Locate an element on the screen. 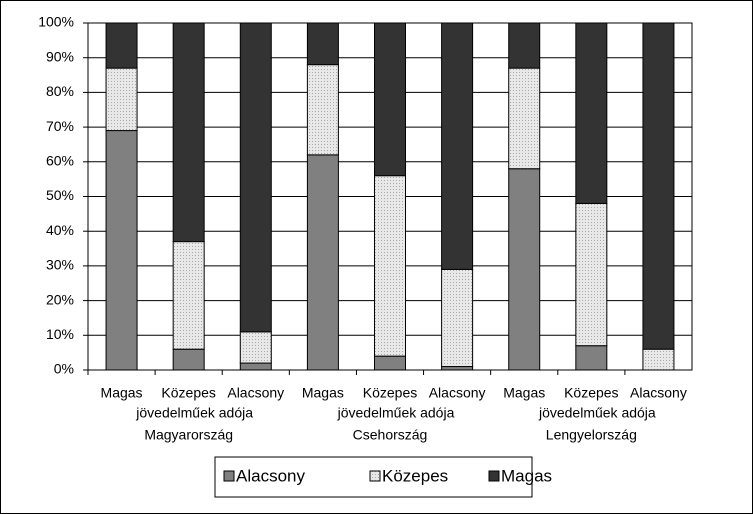 The width and height of the screenshot is (753, 514). y-tick-label: 80% is located at coordinates (60, 91).